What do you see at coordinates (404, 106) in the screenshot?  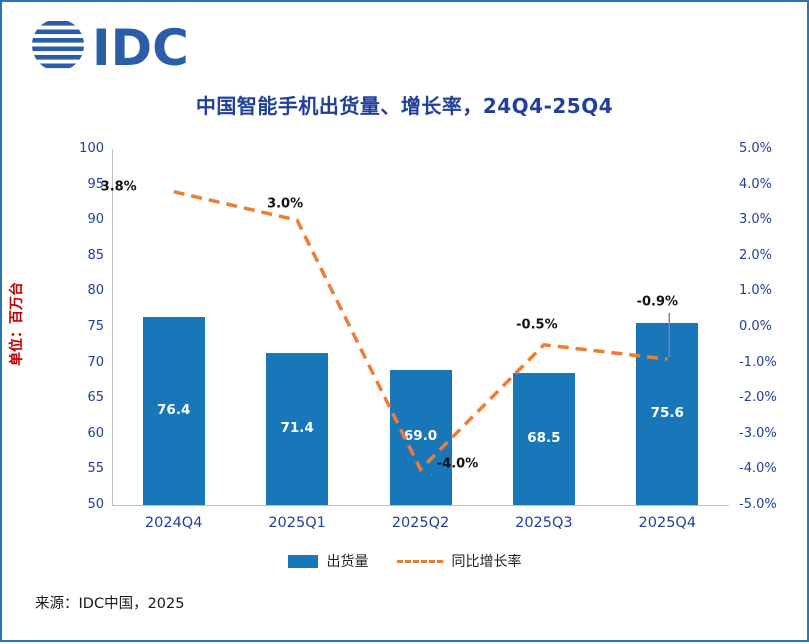 I see `chart-title: 中国智能手机出货量、增长率，24Q4-25Q4` at bounding box center [404, 106].